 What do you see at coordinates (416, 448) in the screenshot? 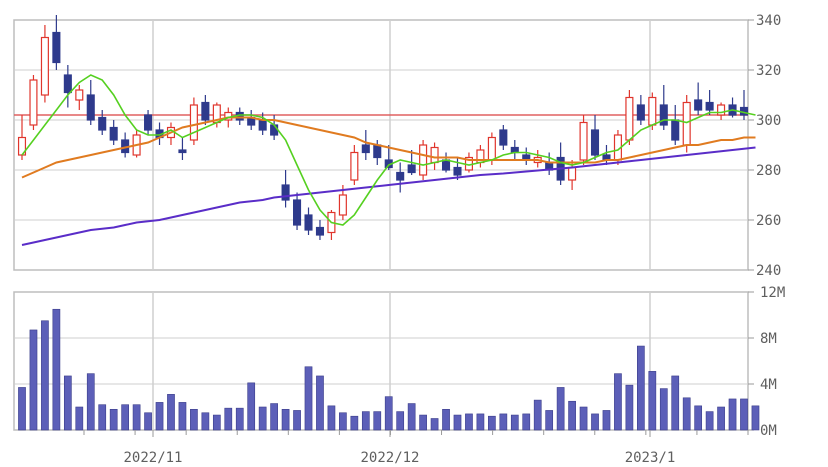
I see `x-axis: 2022/11 2022/12 2023/1` at bounding box center [416, 448].